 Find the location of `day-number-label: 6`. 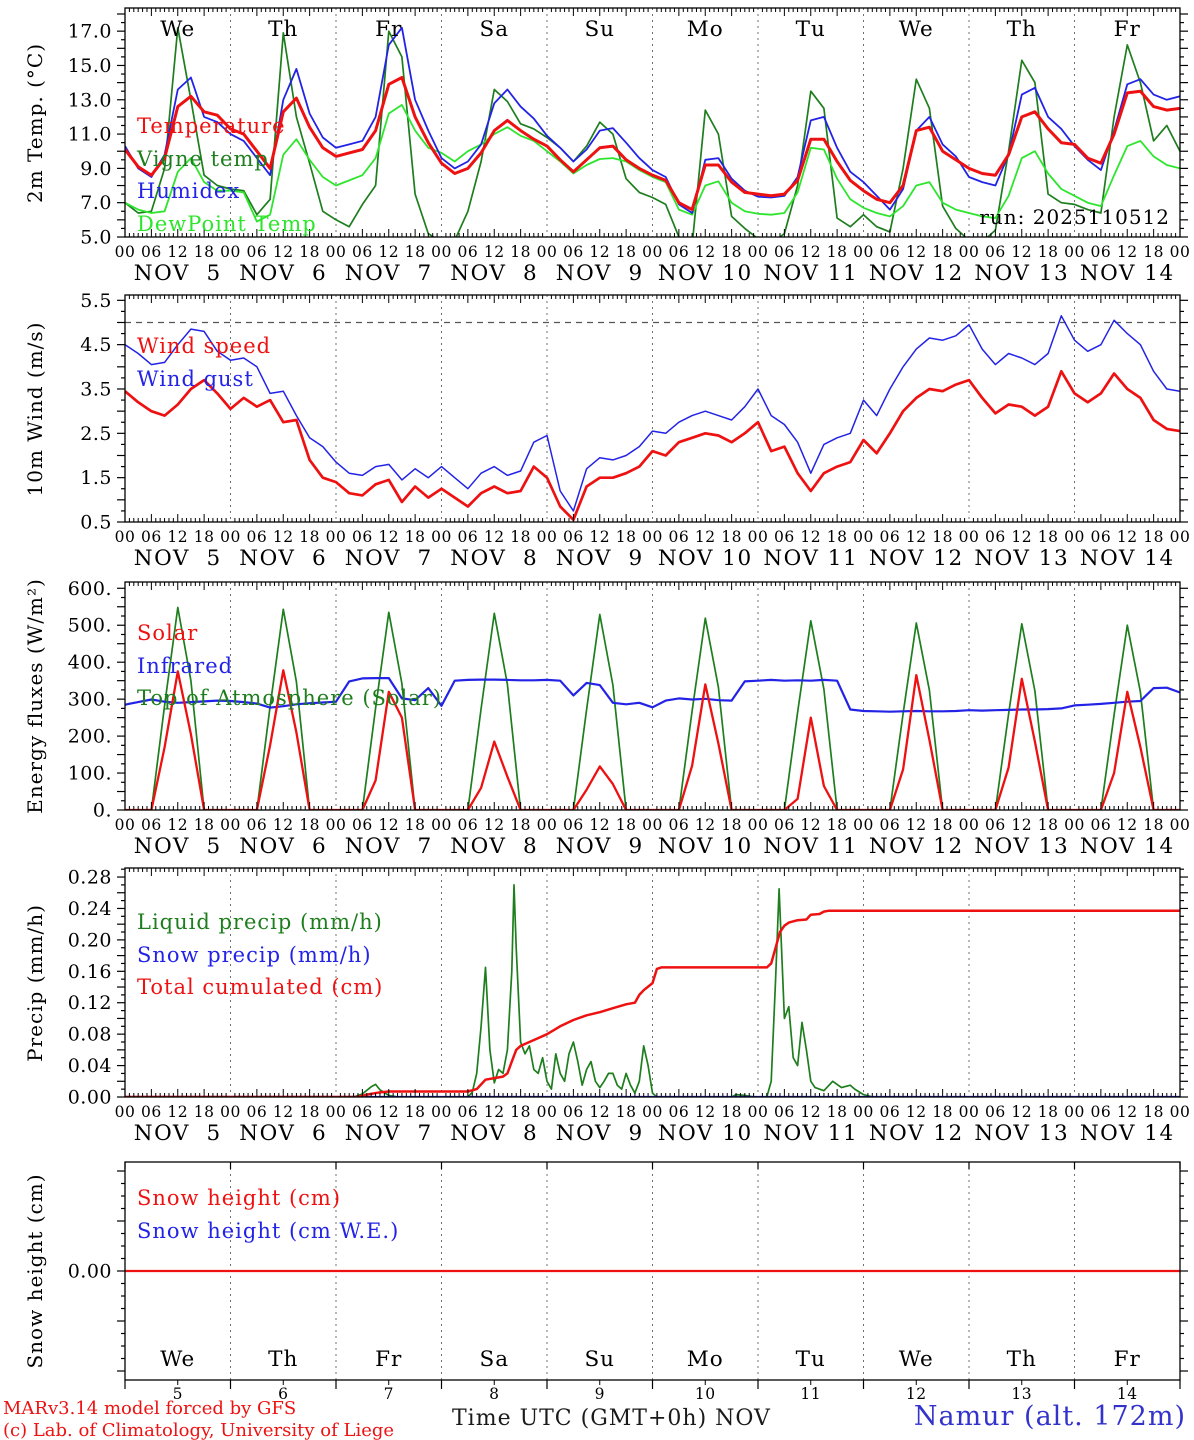

day-number-label: 6 is located at coordinates (283, 1394).